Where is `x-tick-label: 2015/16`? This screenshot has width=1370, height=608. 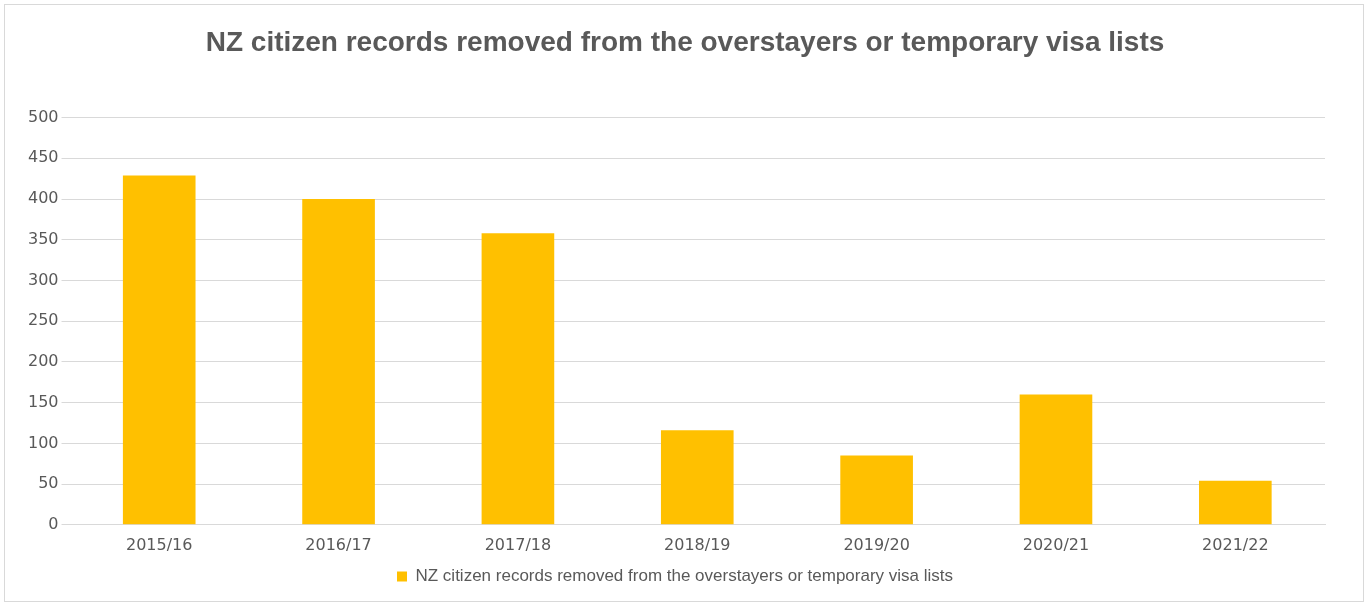 x-tick-label: 2015/16 is located at coordinates (159, 544).